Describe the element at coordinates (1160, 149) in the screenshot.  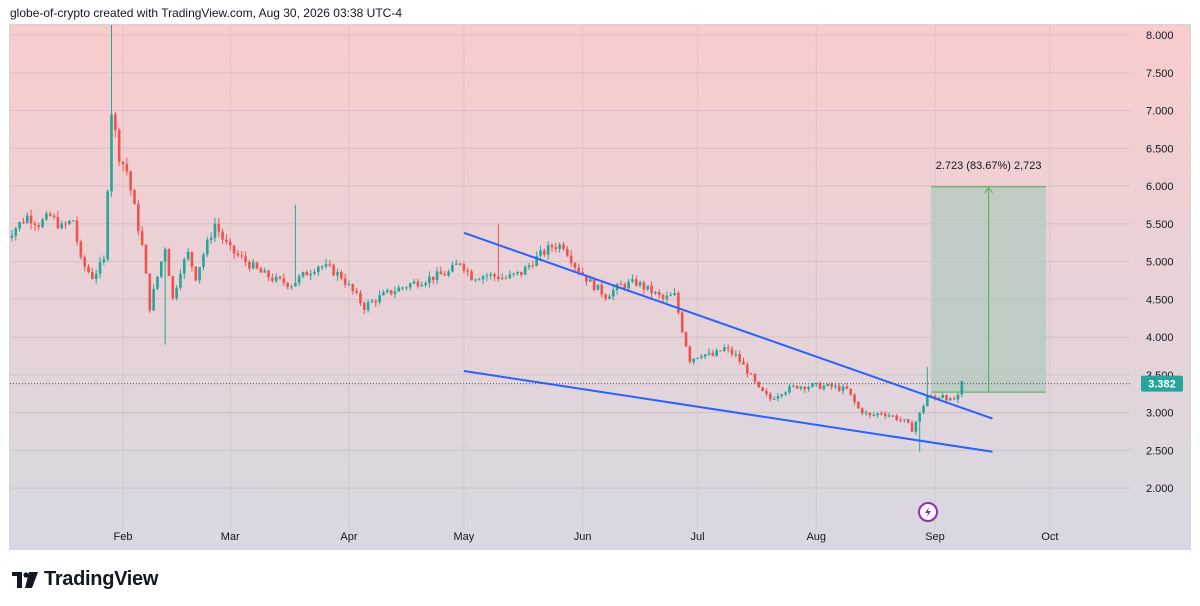
I see `y-tick-label: 6.500` at that location.